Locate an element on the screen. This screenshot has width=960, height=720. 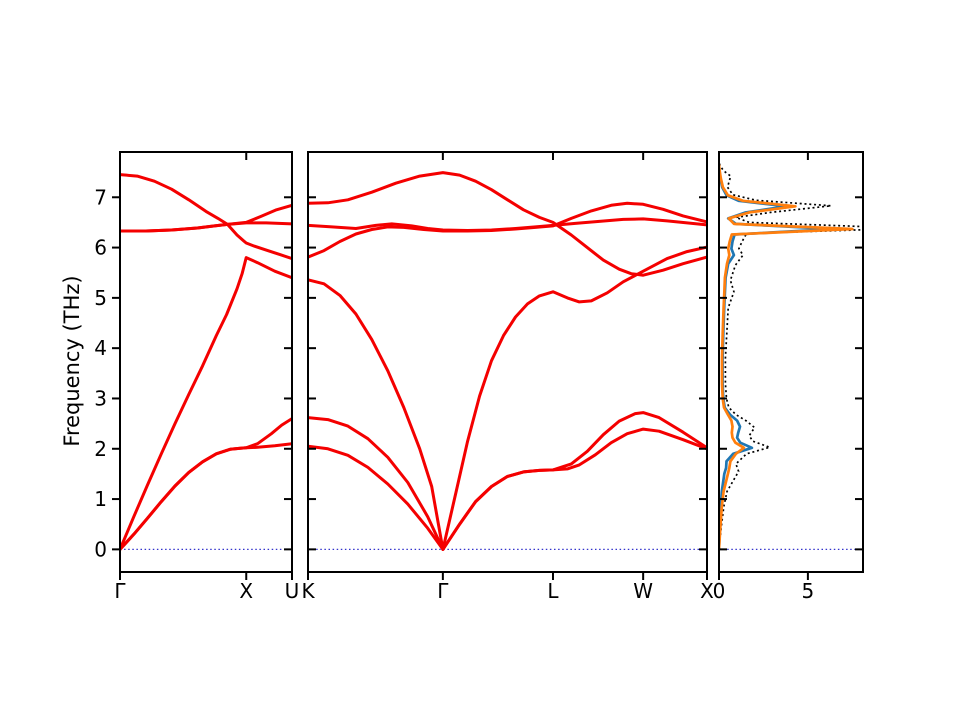
panel-dos is located at coordinates (791, 365).